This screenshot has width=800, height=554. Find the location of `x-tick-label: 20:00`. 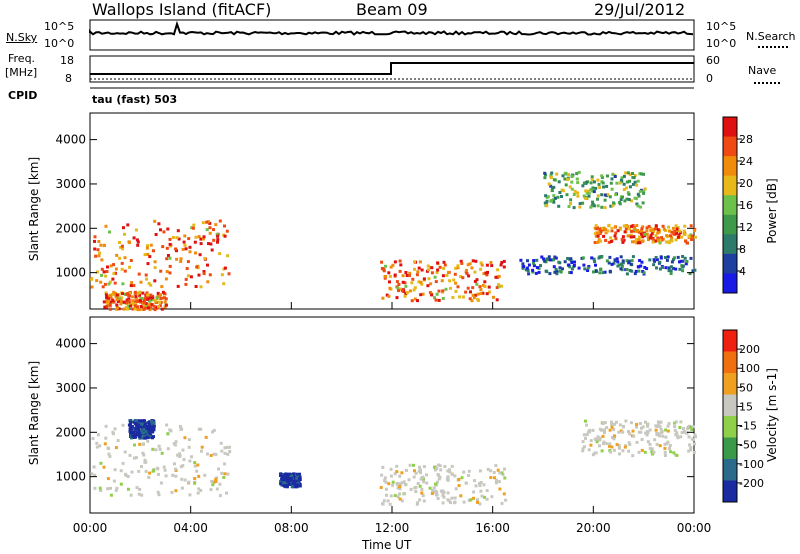

x-tick-label: 20:00 is located at coordinates (593, 528).